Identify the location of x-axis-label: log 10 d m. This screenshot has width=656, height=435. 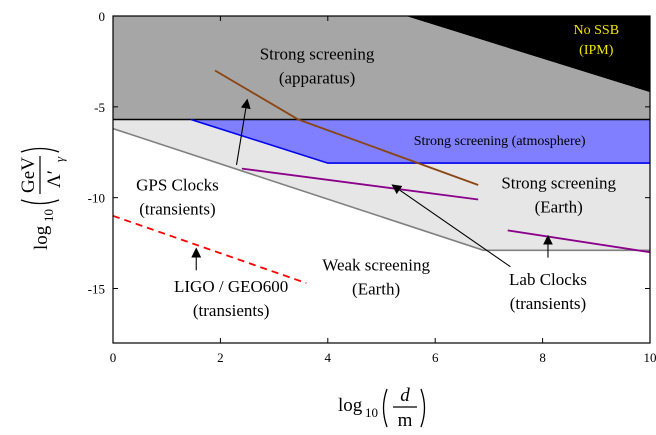
(382, 408).